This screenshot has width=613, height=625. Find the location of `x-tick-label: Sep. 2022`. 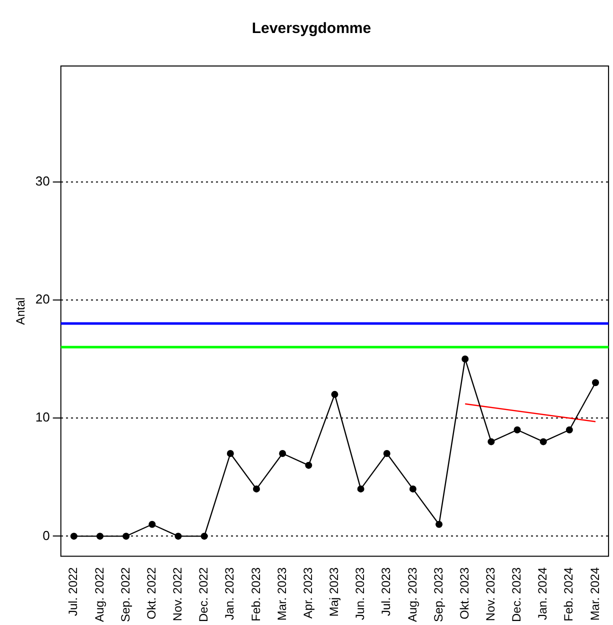

x-tick-label: Sep. 2022 is located at coordinates (125, 594).